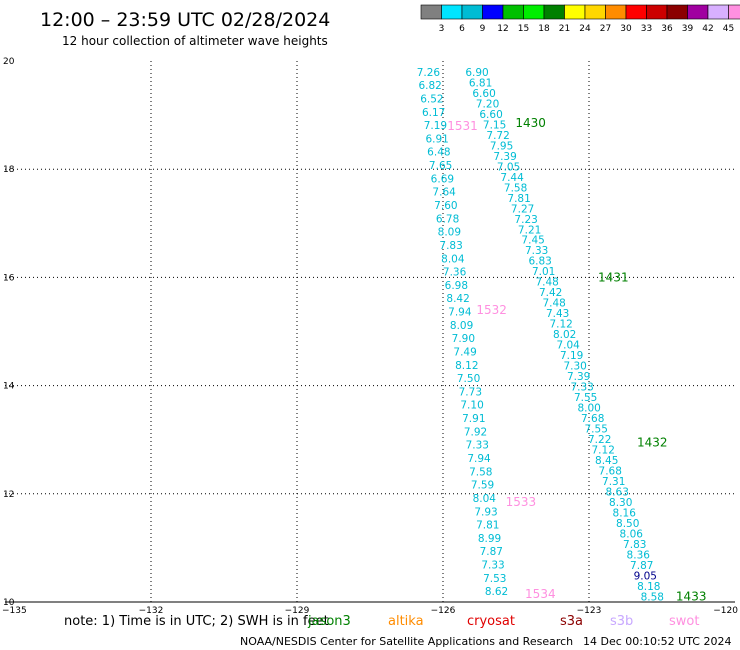 Image resolution: width=740 pixels, height=650 pixels. Describe the element at coordinates (429, 73) in the screenshot. I see `data-point-label: 7.26` at that location.